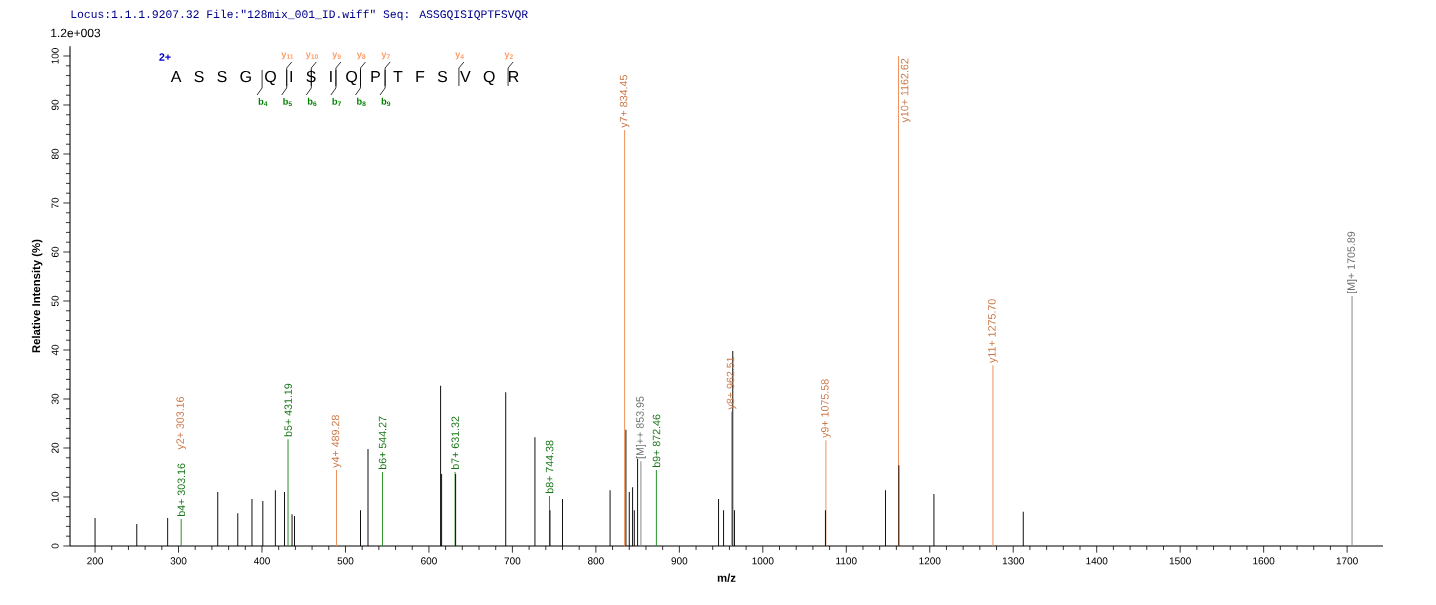  I want to click on annotation: y9+ 1075.58, so click(826, 408).